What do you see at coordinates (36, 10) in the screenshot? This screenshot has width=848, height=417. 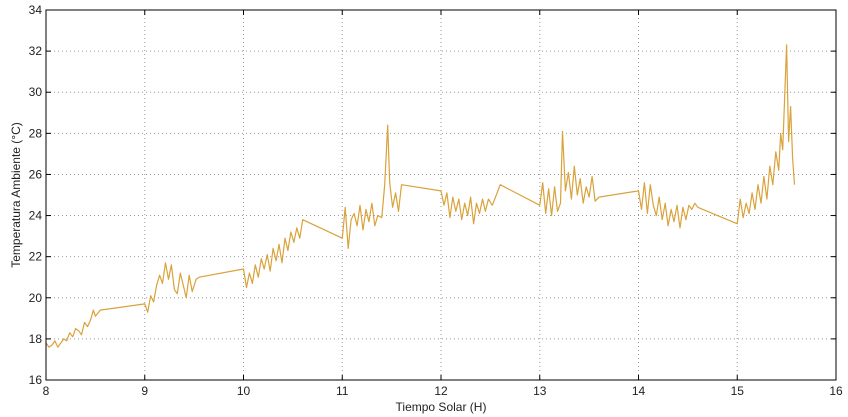 I see `y-tick-label: 34` at bounding box center [36, 10].